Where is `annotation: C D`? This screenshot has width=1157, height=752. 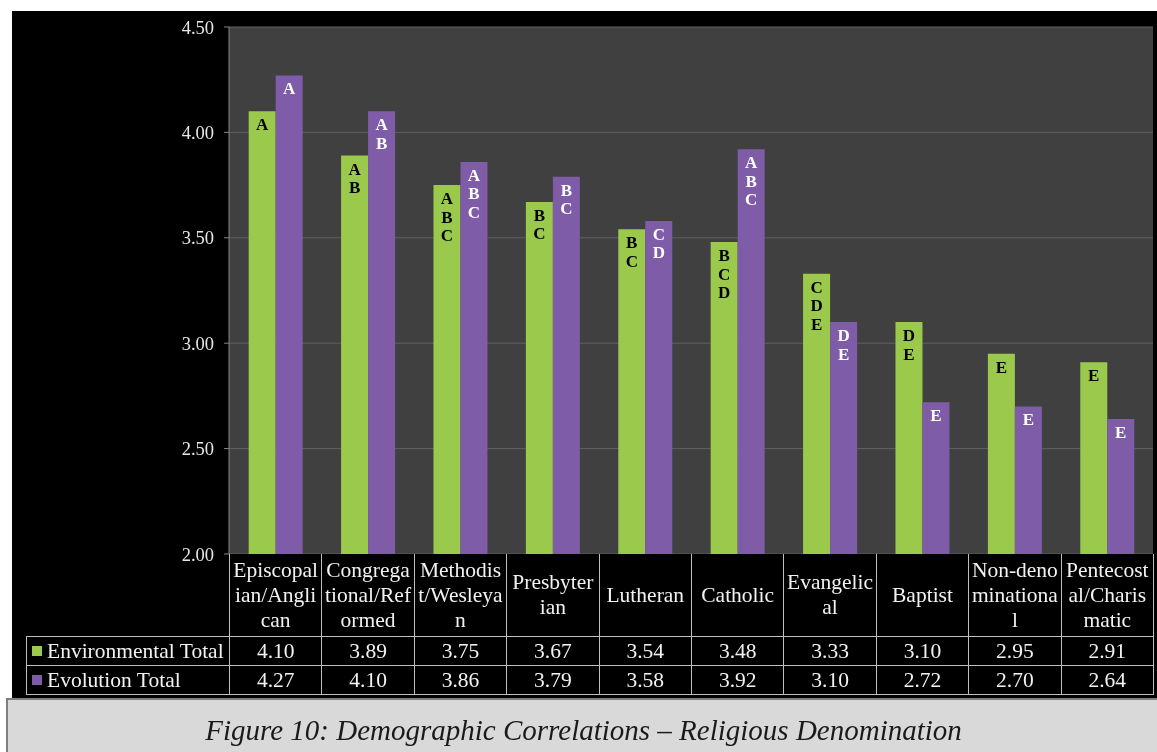 annotation: C D is located at coordinates (658, 243).